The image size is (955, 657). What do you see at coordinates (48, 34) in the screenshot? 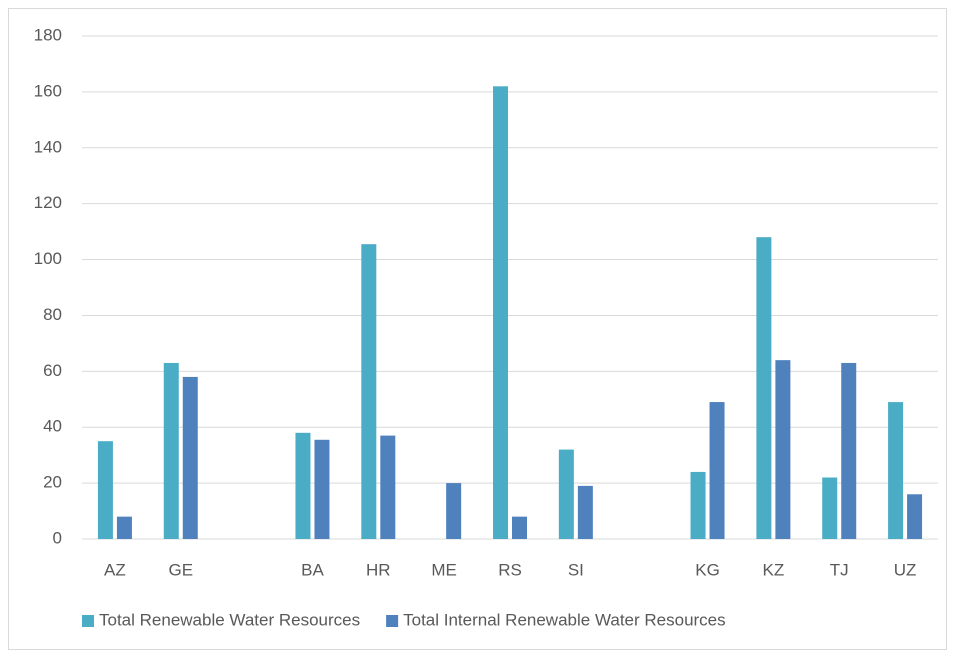
I see `y-tick-label: 180` at bounding box center [48, 34].